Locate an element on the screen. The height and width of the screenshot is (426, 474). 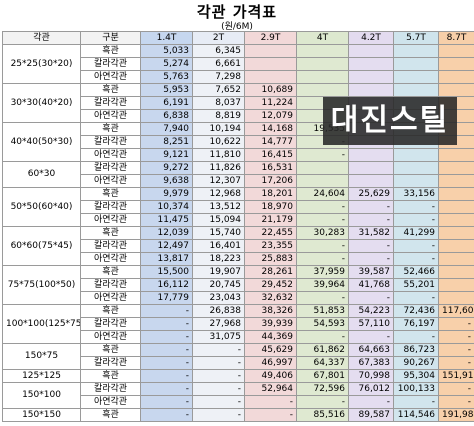
size-cell: 30*30(40*20) is located at coordinates (41, 103).